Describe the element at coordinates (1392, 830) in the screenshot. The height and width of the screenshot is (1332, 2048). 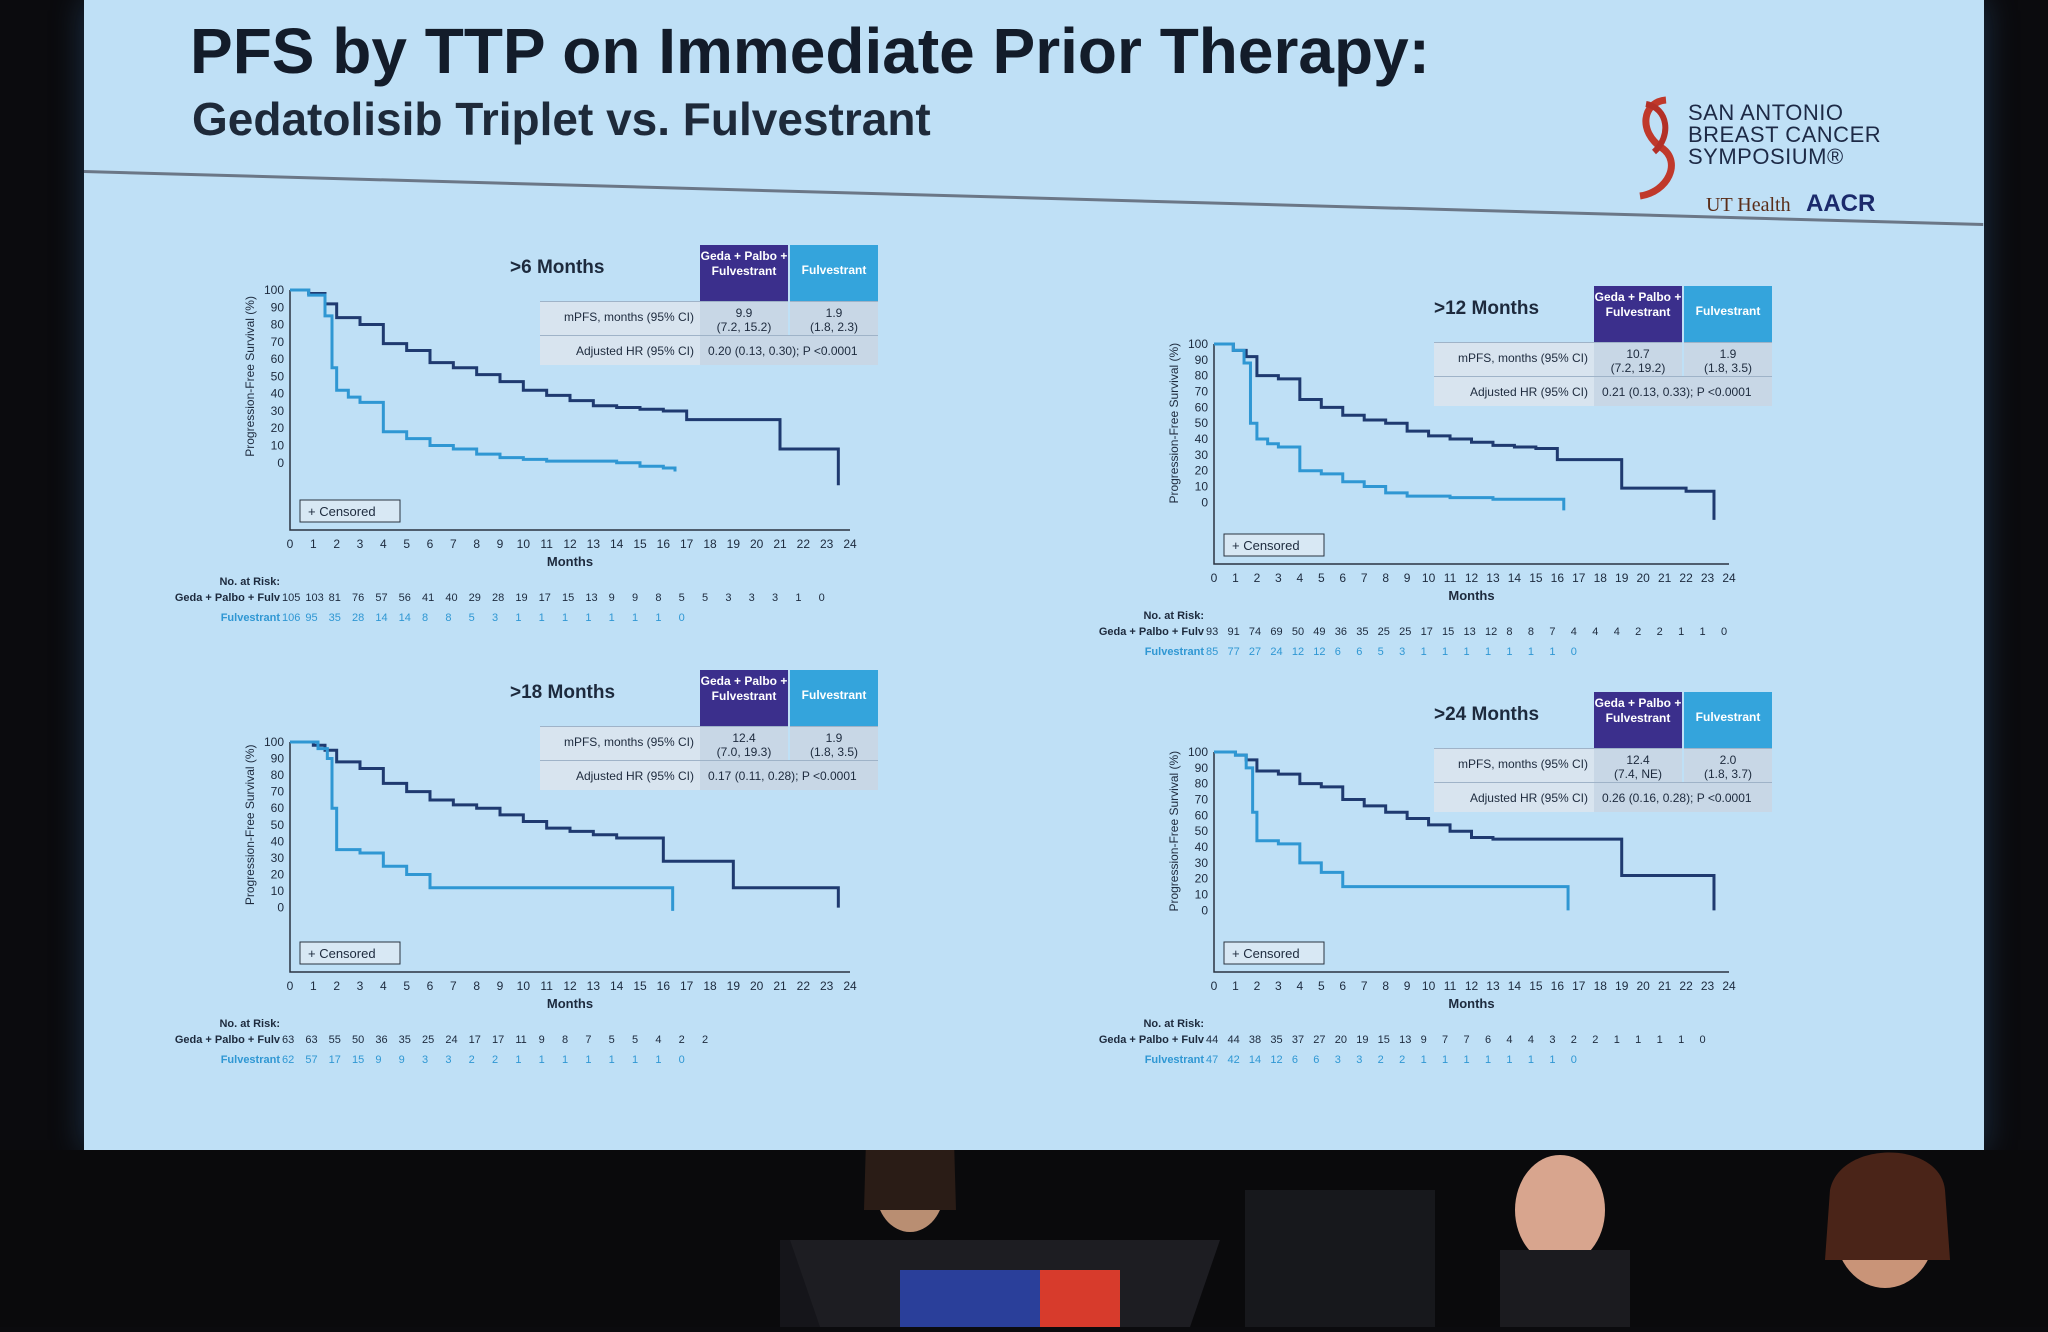
I see `fulv-curve` at that location.